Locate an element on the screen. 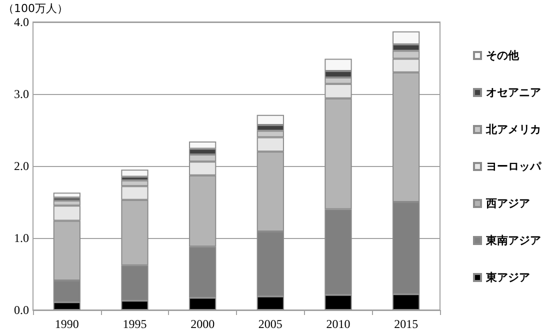 The width and height of the screenshot is (550, 333). x-tick-label: 2015 is located at coordinates (406, 324).